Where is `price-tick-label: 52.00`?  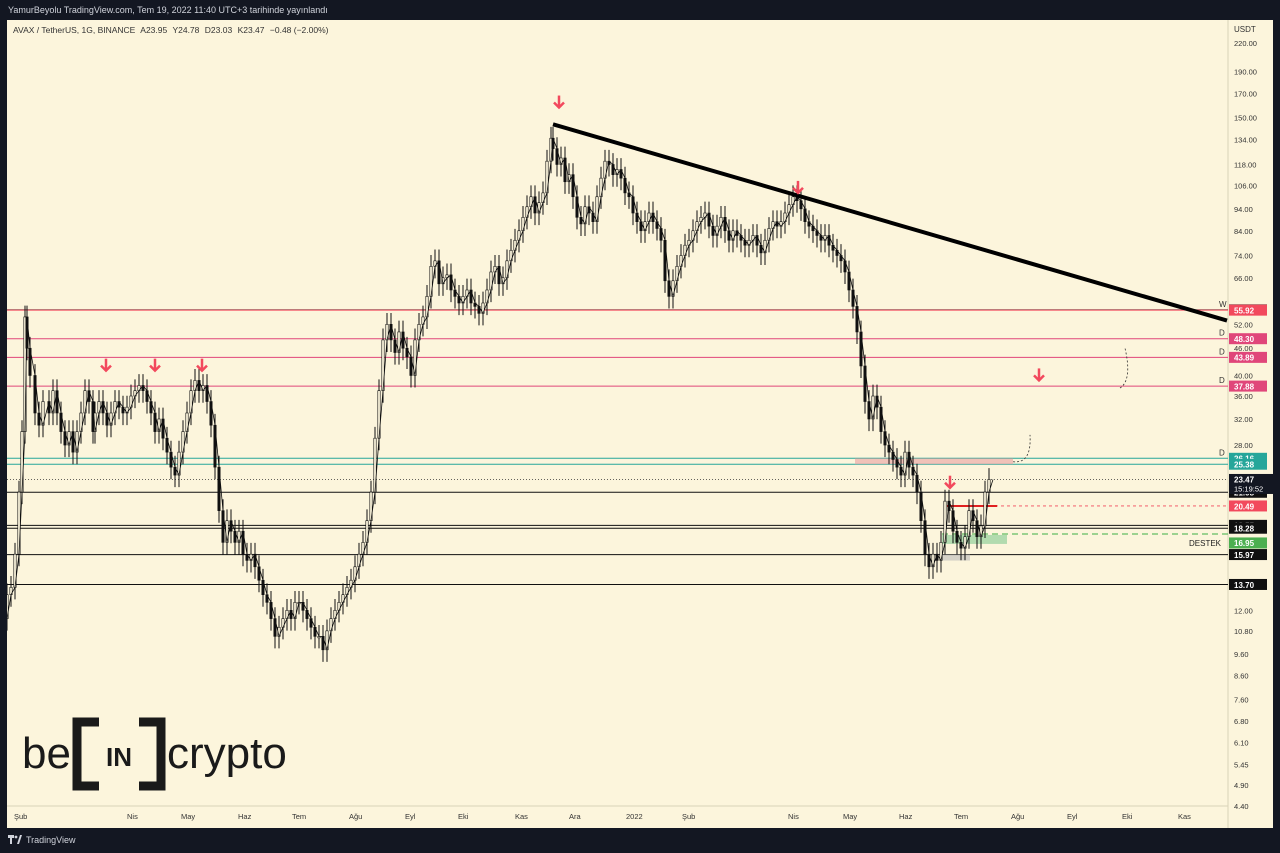
price-tick-label: 52.00 is located at coordinates (1243, 324).